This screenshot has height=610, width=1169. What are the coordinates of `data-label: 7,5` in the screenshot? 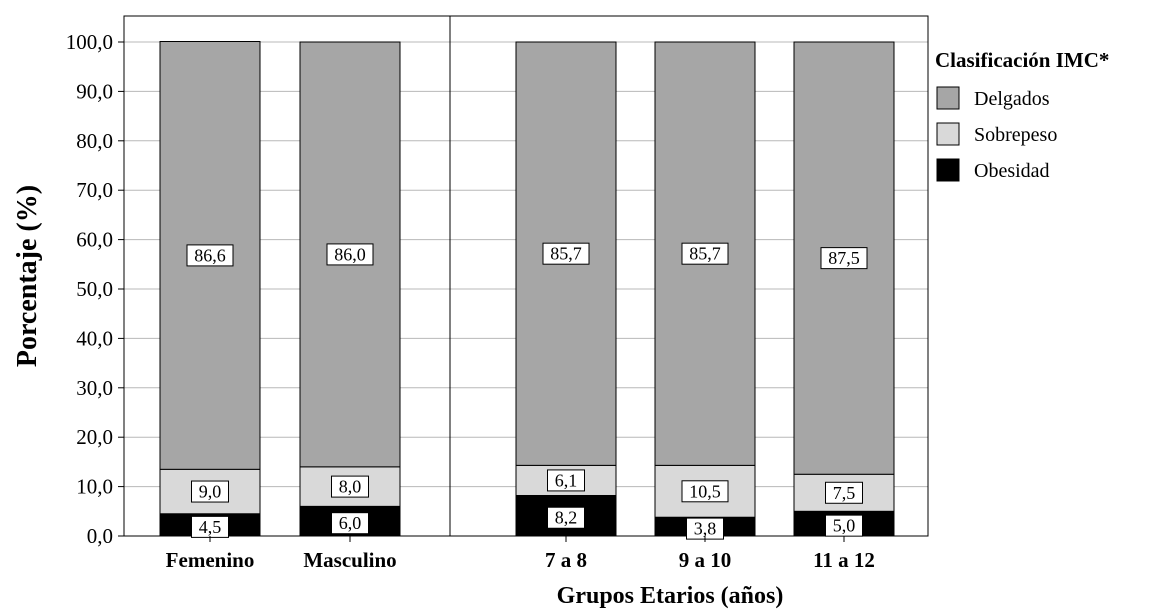 It's located at (844, 493).